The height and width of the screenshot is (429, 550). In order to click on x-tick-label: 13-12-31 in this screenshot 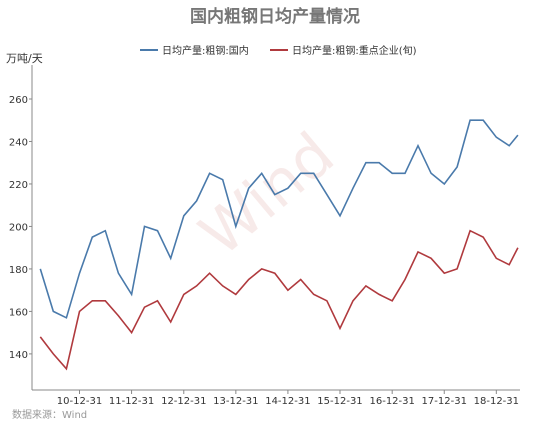, I will do `click(235, 401)`.